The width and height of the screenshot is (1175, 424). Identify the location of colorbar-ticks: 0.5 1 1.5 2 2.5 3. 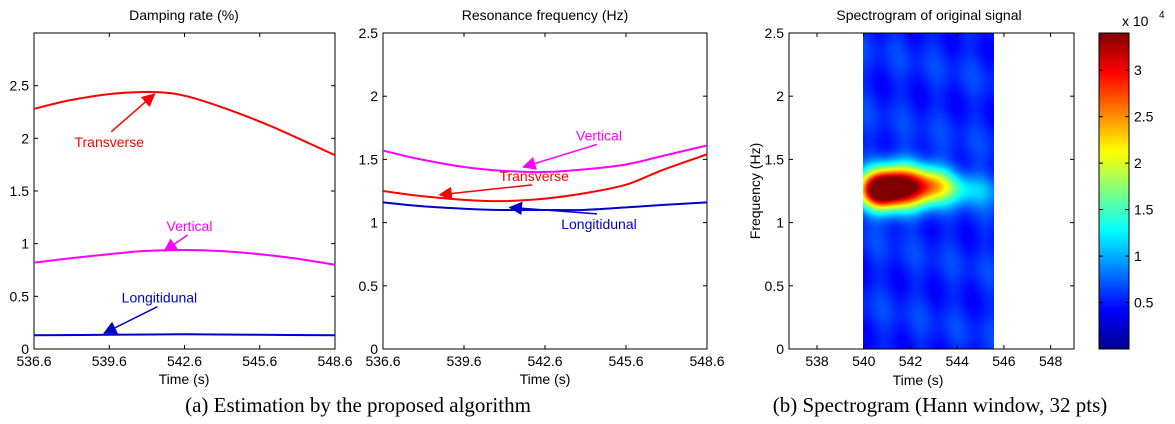
(1126, 186).